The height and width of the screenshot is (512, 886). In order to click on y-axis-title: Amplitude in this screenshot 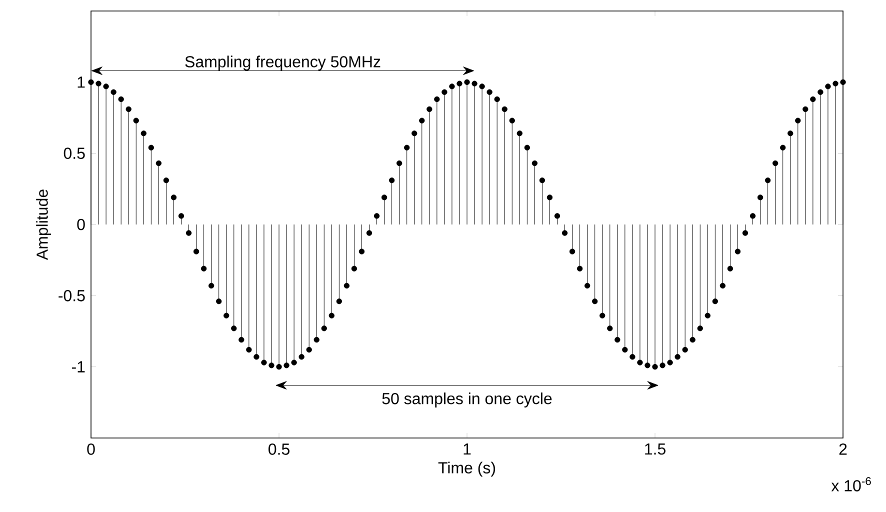, I will do `click(44, 225)`.